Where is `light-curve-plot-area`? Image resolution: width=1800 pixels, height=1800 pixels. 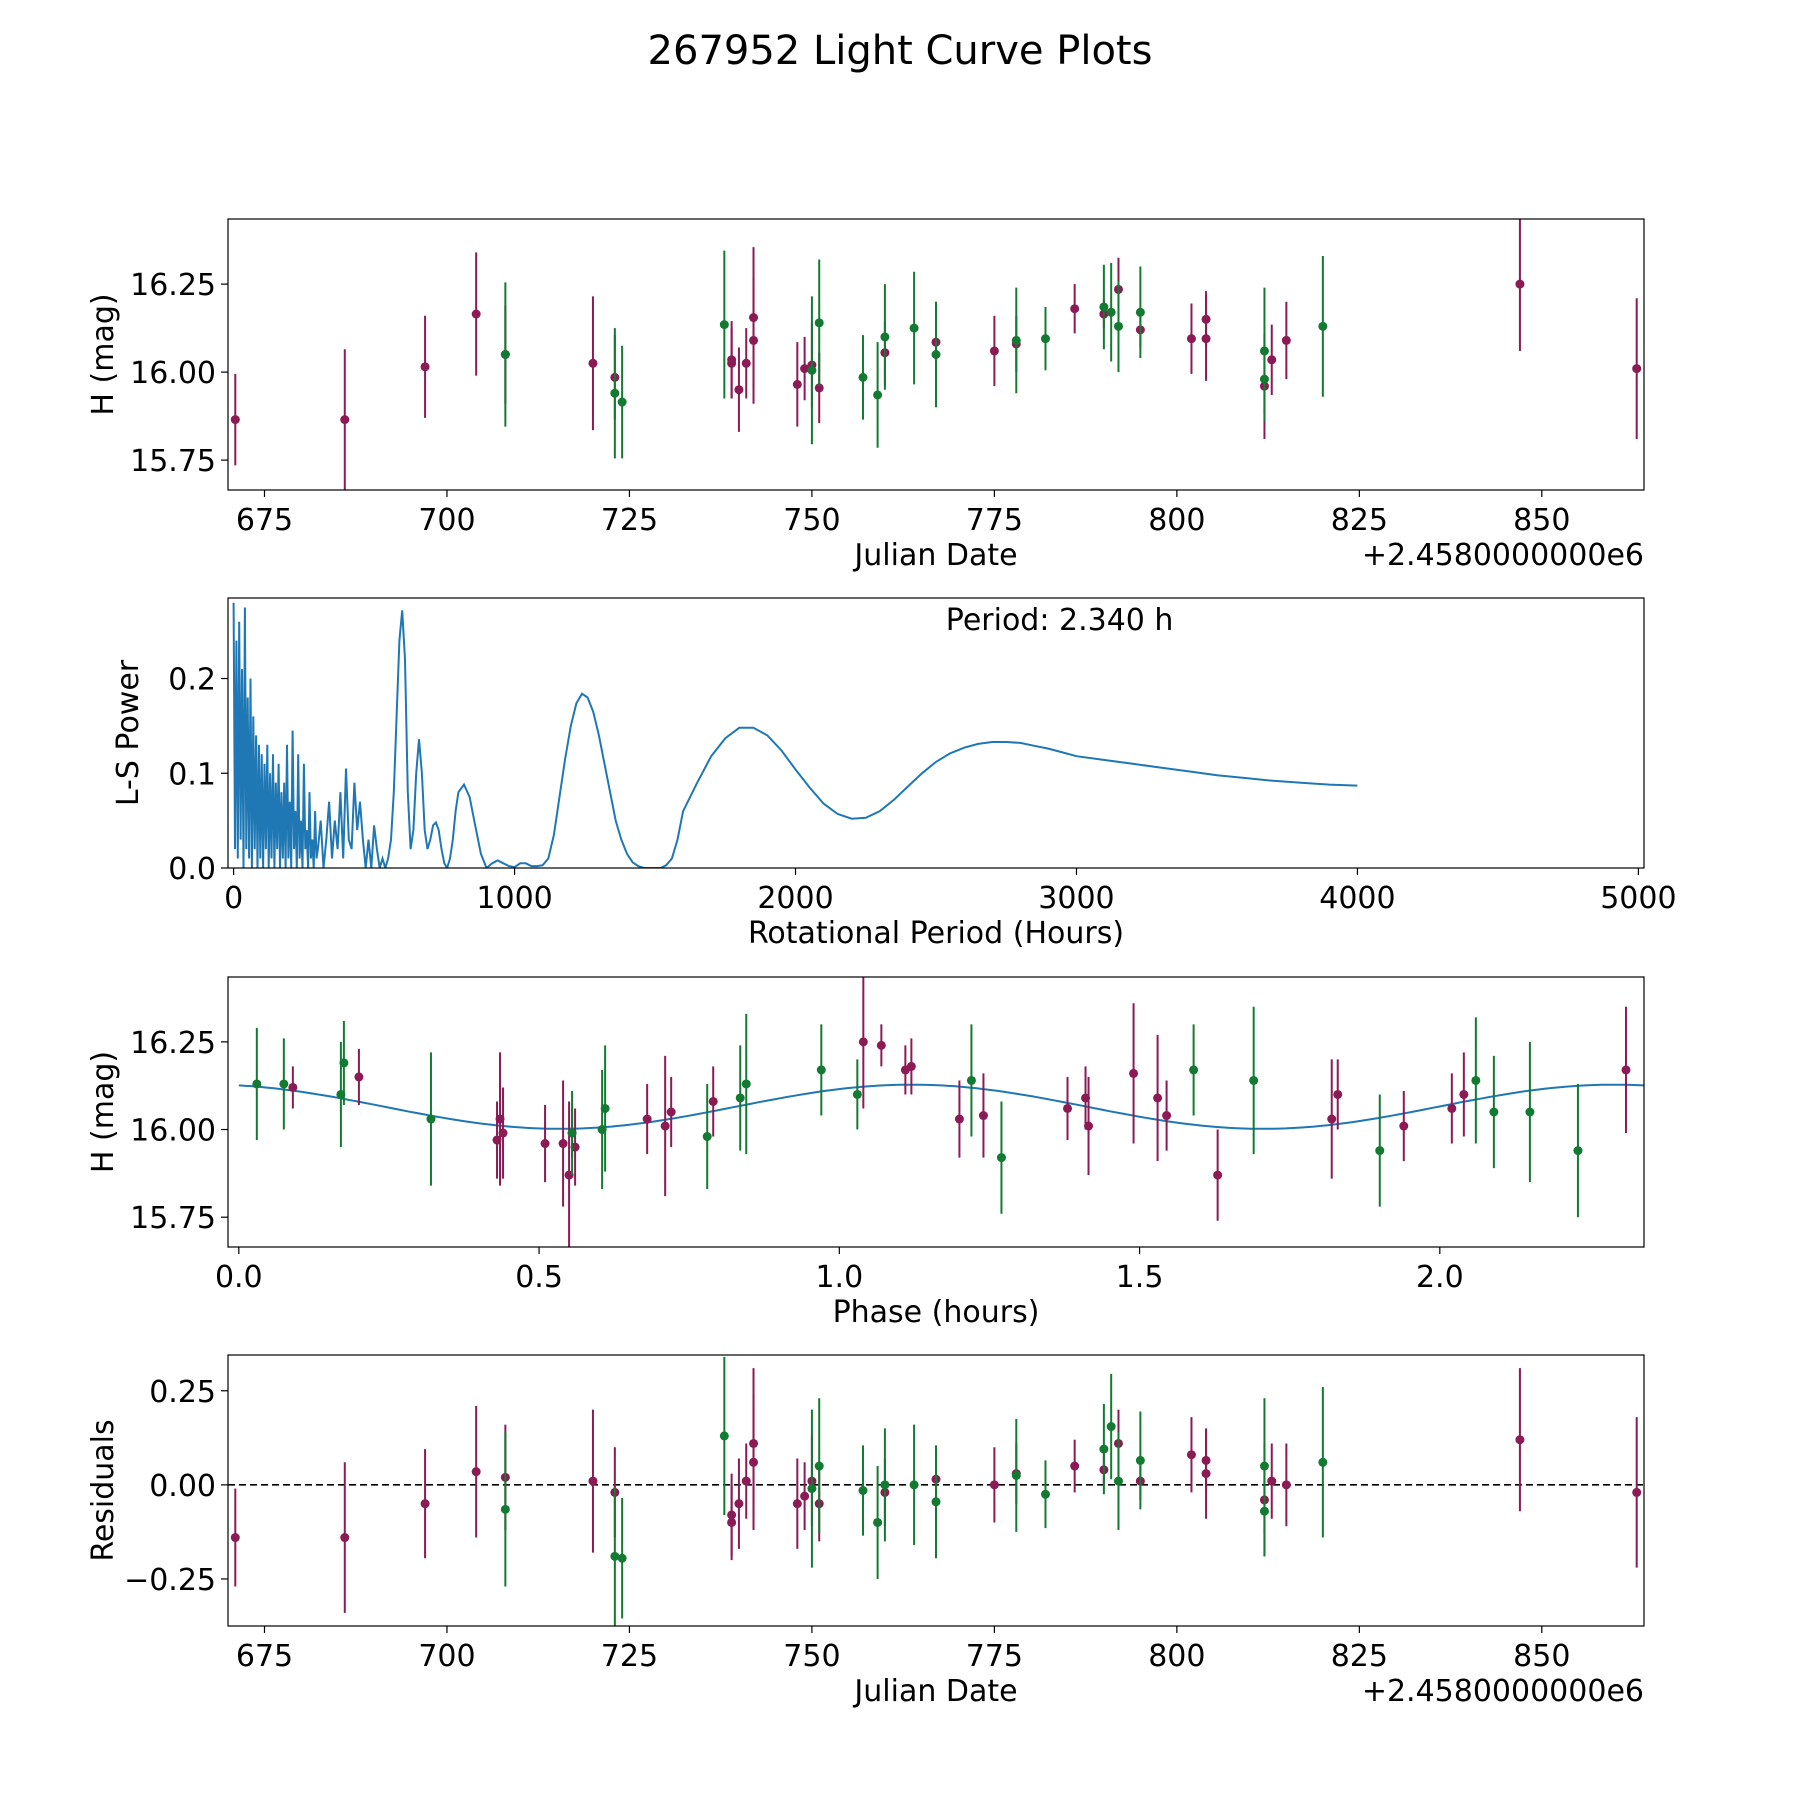
light-curve-plot-area is located at coordinates (936, 354).